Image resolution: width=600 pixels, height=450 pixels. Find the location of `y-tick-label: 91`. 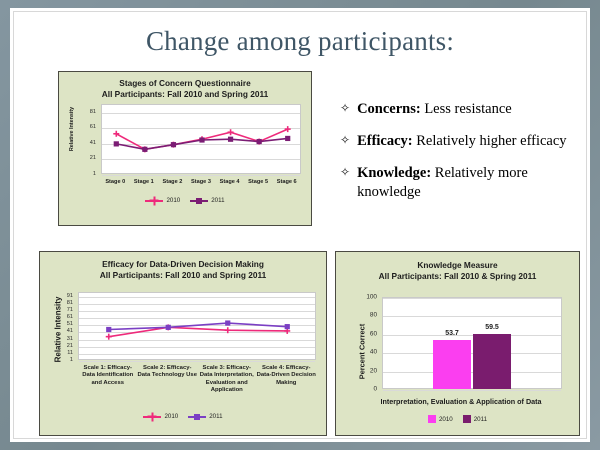

y-tick-label: 91 is located at coordinates (69, 295).